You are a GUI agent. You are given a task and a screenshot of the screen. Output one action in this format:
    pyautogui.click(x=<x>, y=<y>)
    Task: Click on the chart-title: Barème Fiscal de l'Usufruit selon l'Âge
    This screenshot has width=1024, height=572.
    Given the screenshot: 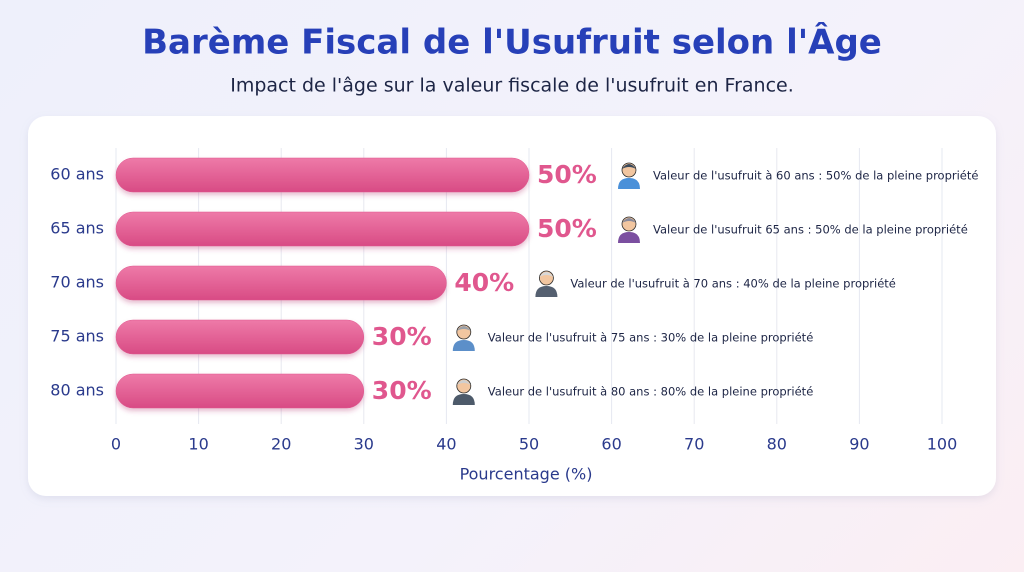 What is the action you would take?
    pyautogui.click(x=512, y=42)
    